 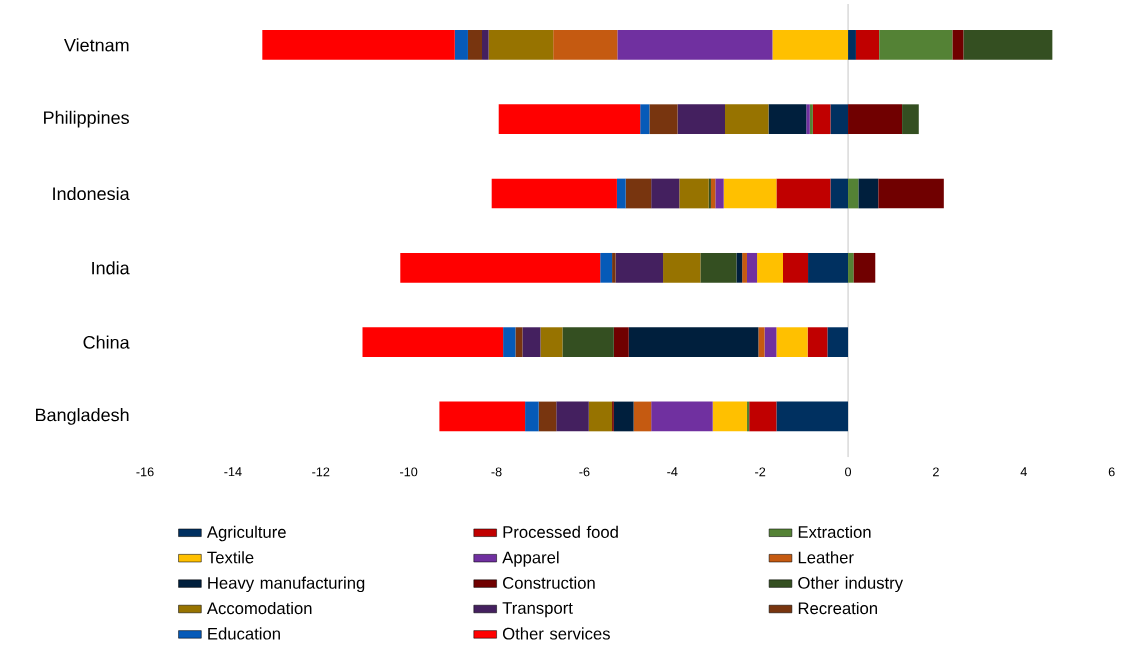 What do you see at coordinates (286, 584) in the screenshot?
I see `legend-label: Heavy manufacturing` at bounding box center [286, 584].